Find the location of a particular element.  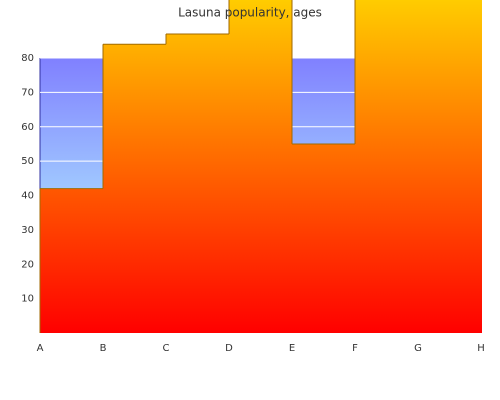

x-tick-label: D is located at coordinates (229, 348).